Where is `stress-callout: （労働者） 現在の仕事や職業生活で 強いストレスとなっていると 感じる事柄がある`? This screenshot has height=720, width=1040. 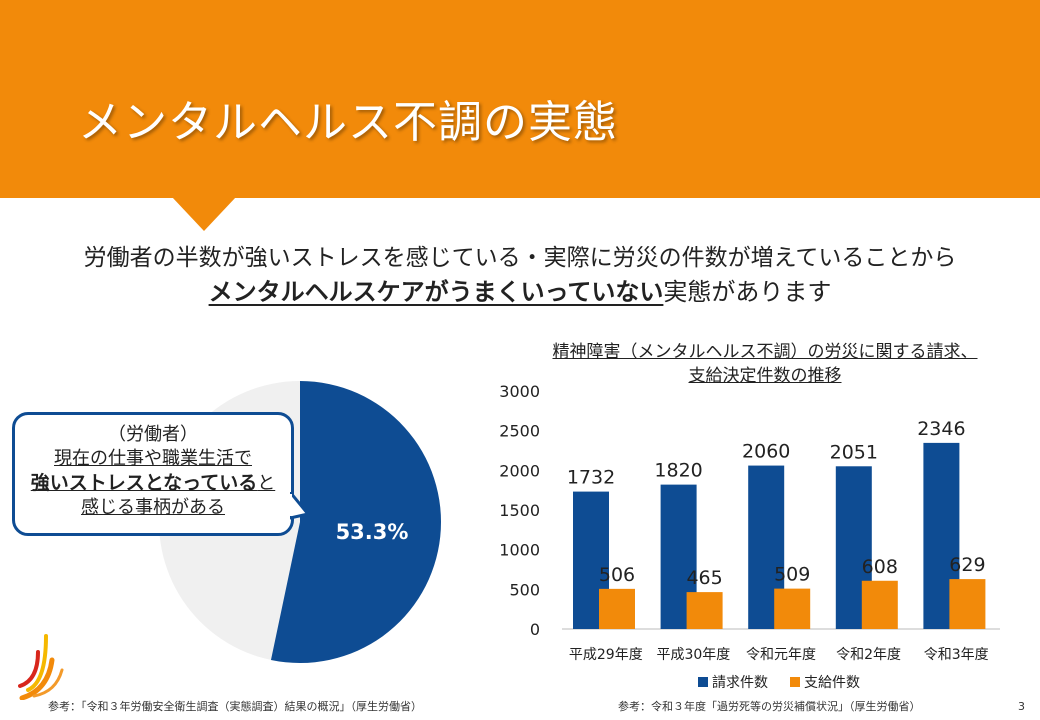 stress-callout: （労働者） 現在の仕事や職業生活で 強いストレスとなっていると 感じる事柄がある is located at coordinates (153, 474).